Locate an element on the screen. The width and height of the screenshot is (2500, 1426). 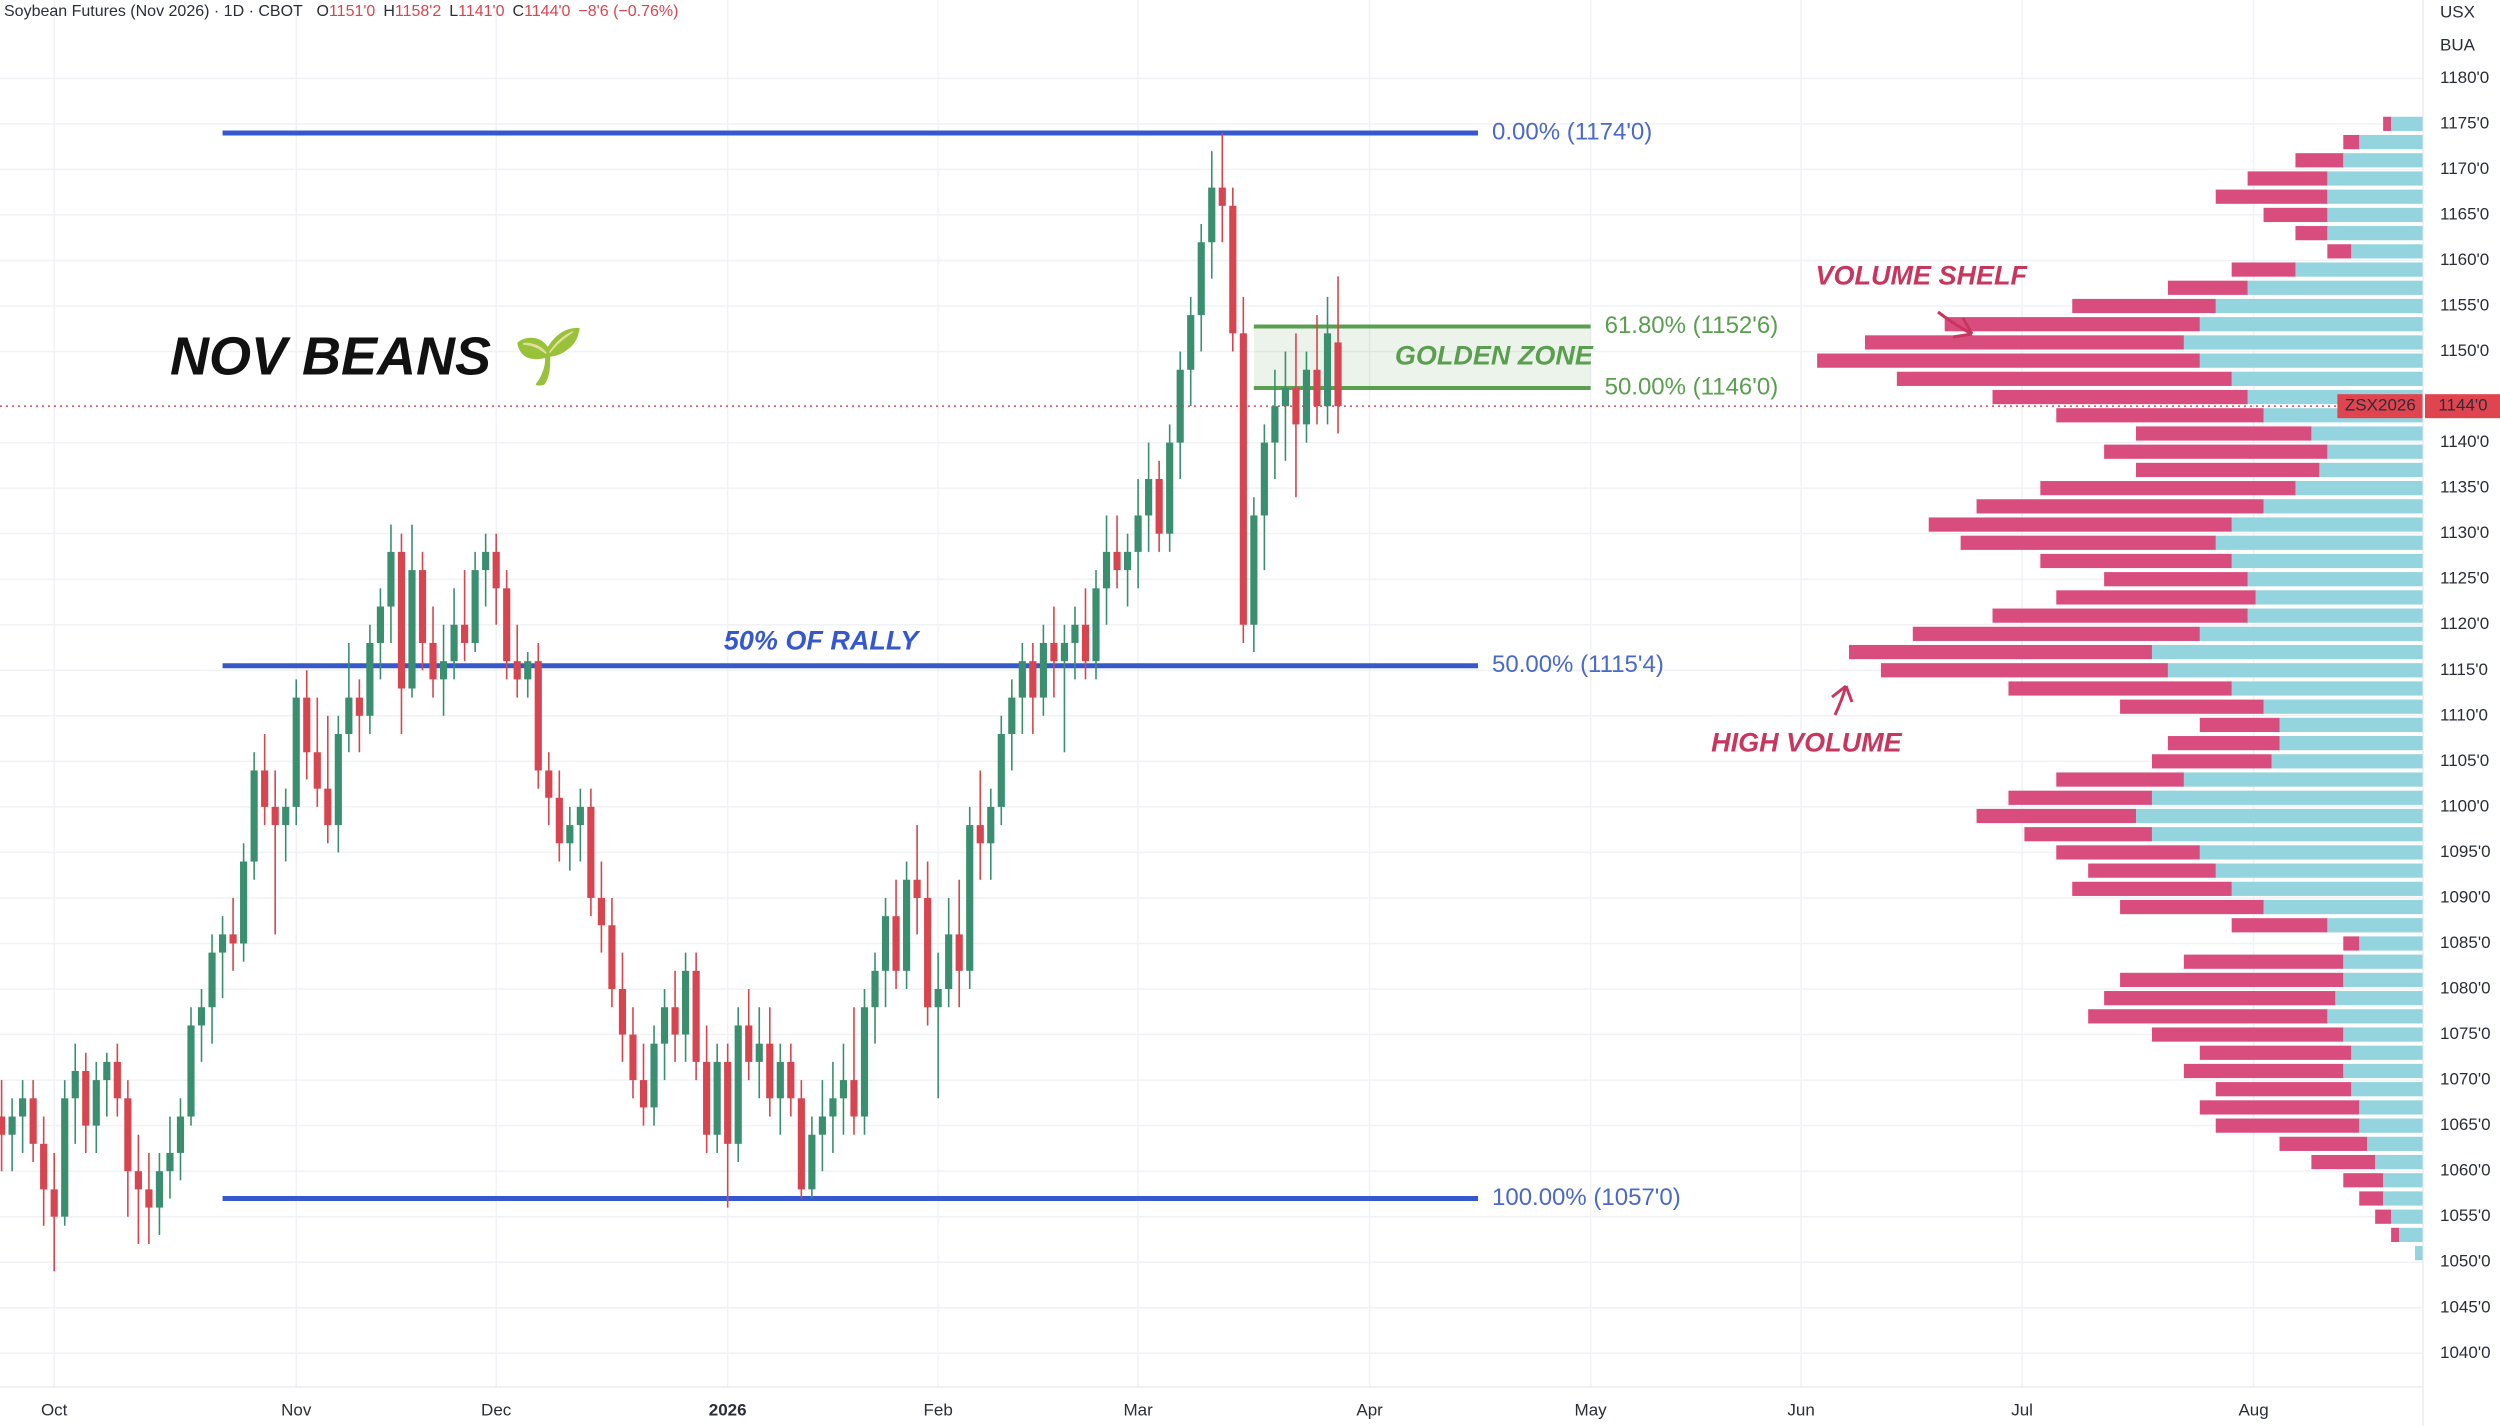
y-tick-label: 1135'0 is located at coordinates (2464, 487).